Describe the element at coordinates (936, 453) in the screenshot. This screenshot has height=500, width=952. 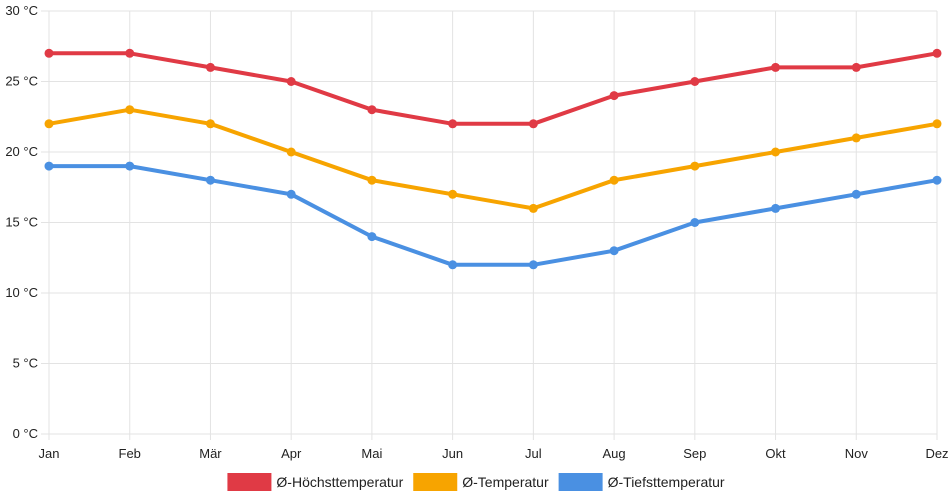
I see `x-tick-label: Dez` at that location.